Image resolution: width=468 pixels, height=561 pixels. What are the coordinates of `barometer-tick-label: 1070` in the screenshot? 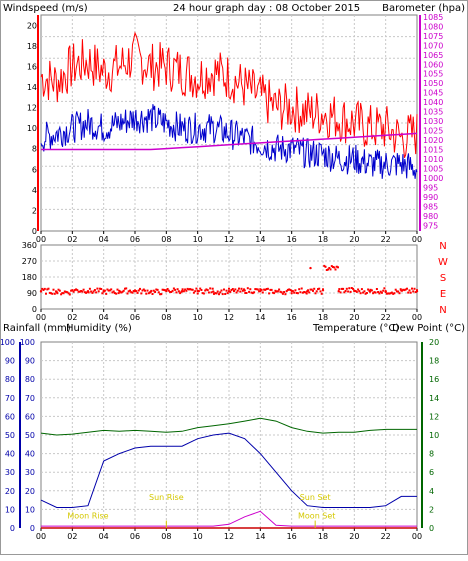 It's located at (433, 45).